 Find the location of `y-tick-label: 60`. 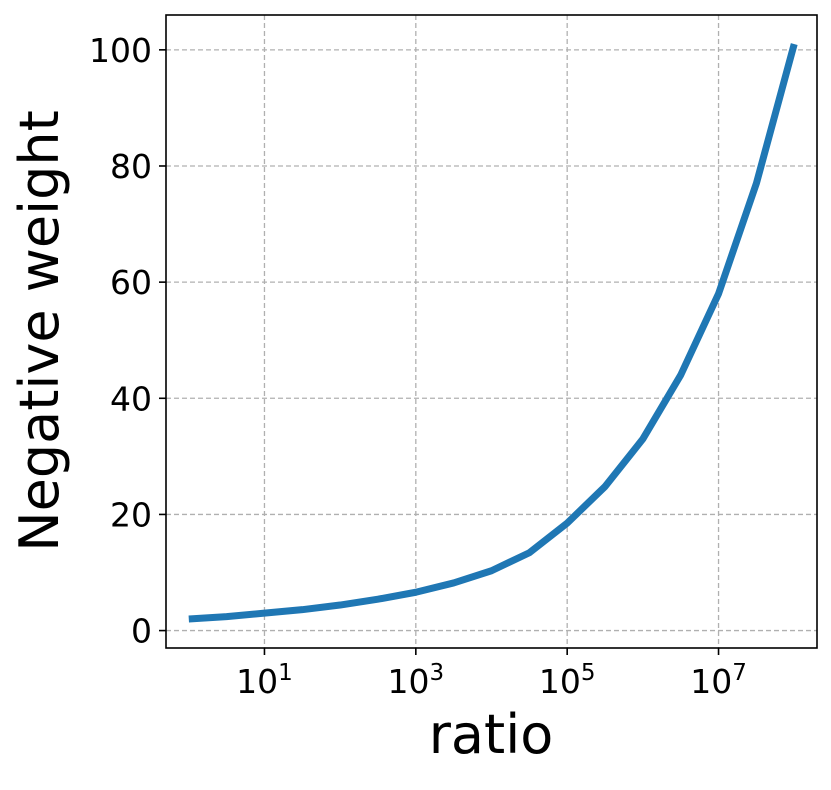

y-tick-label: 60 is located at coordinates (131, 282).